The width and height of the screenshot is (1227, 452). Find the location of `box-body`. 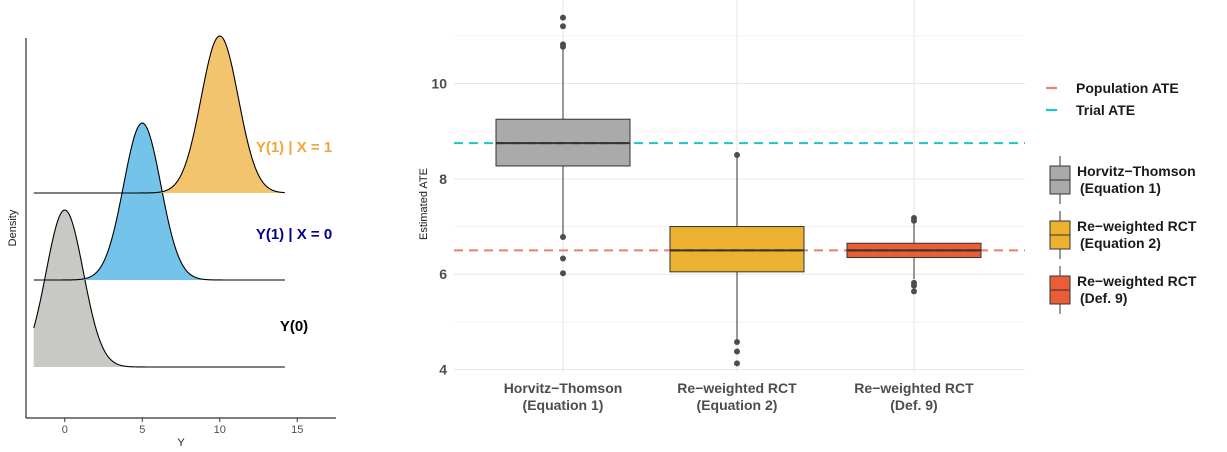

box-body is located at coordinates (737, 249).